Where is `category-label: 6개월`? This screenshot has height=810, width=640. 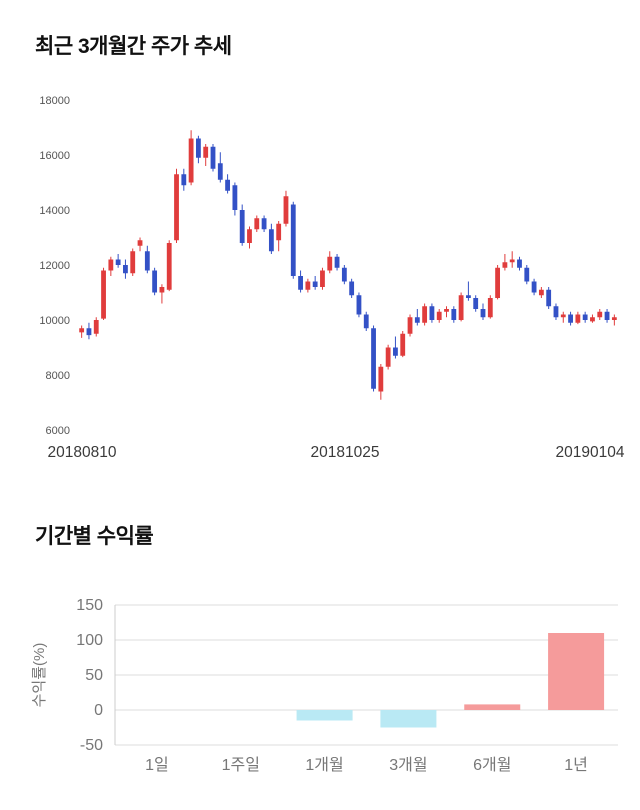 category-label: 6개월 is located at coordinates (492, 765).